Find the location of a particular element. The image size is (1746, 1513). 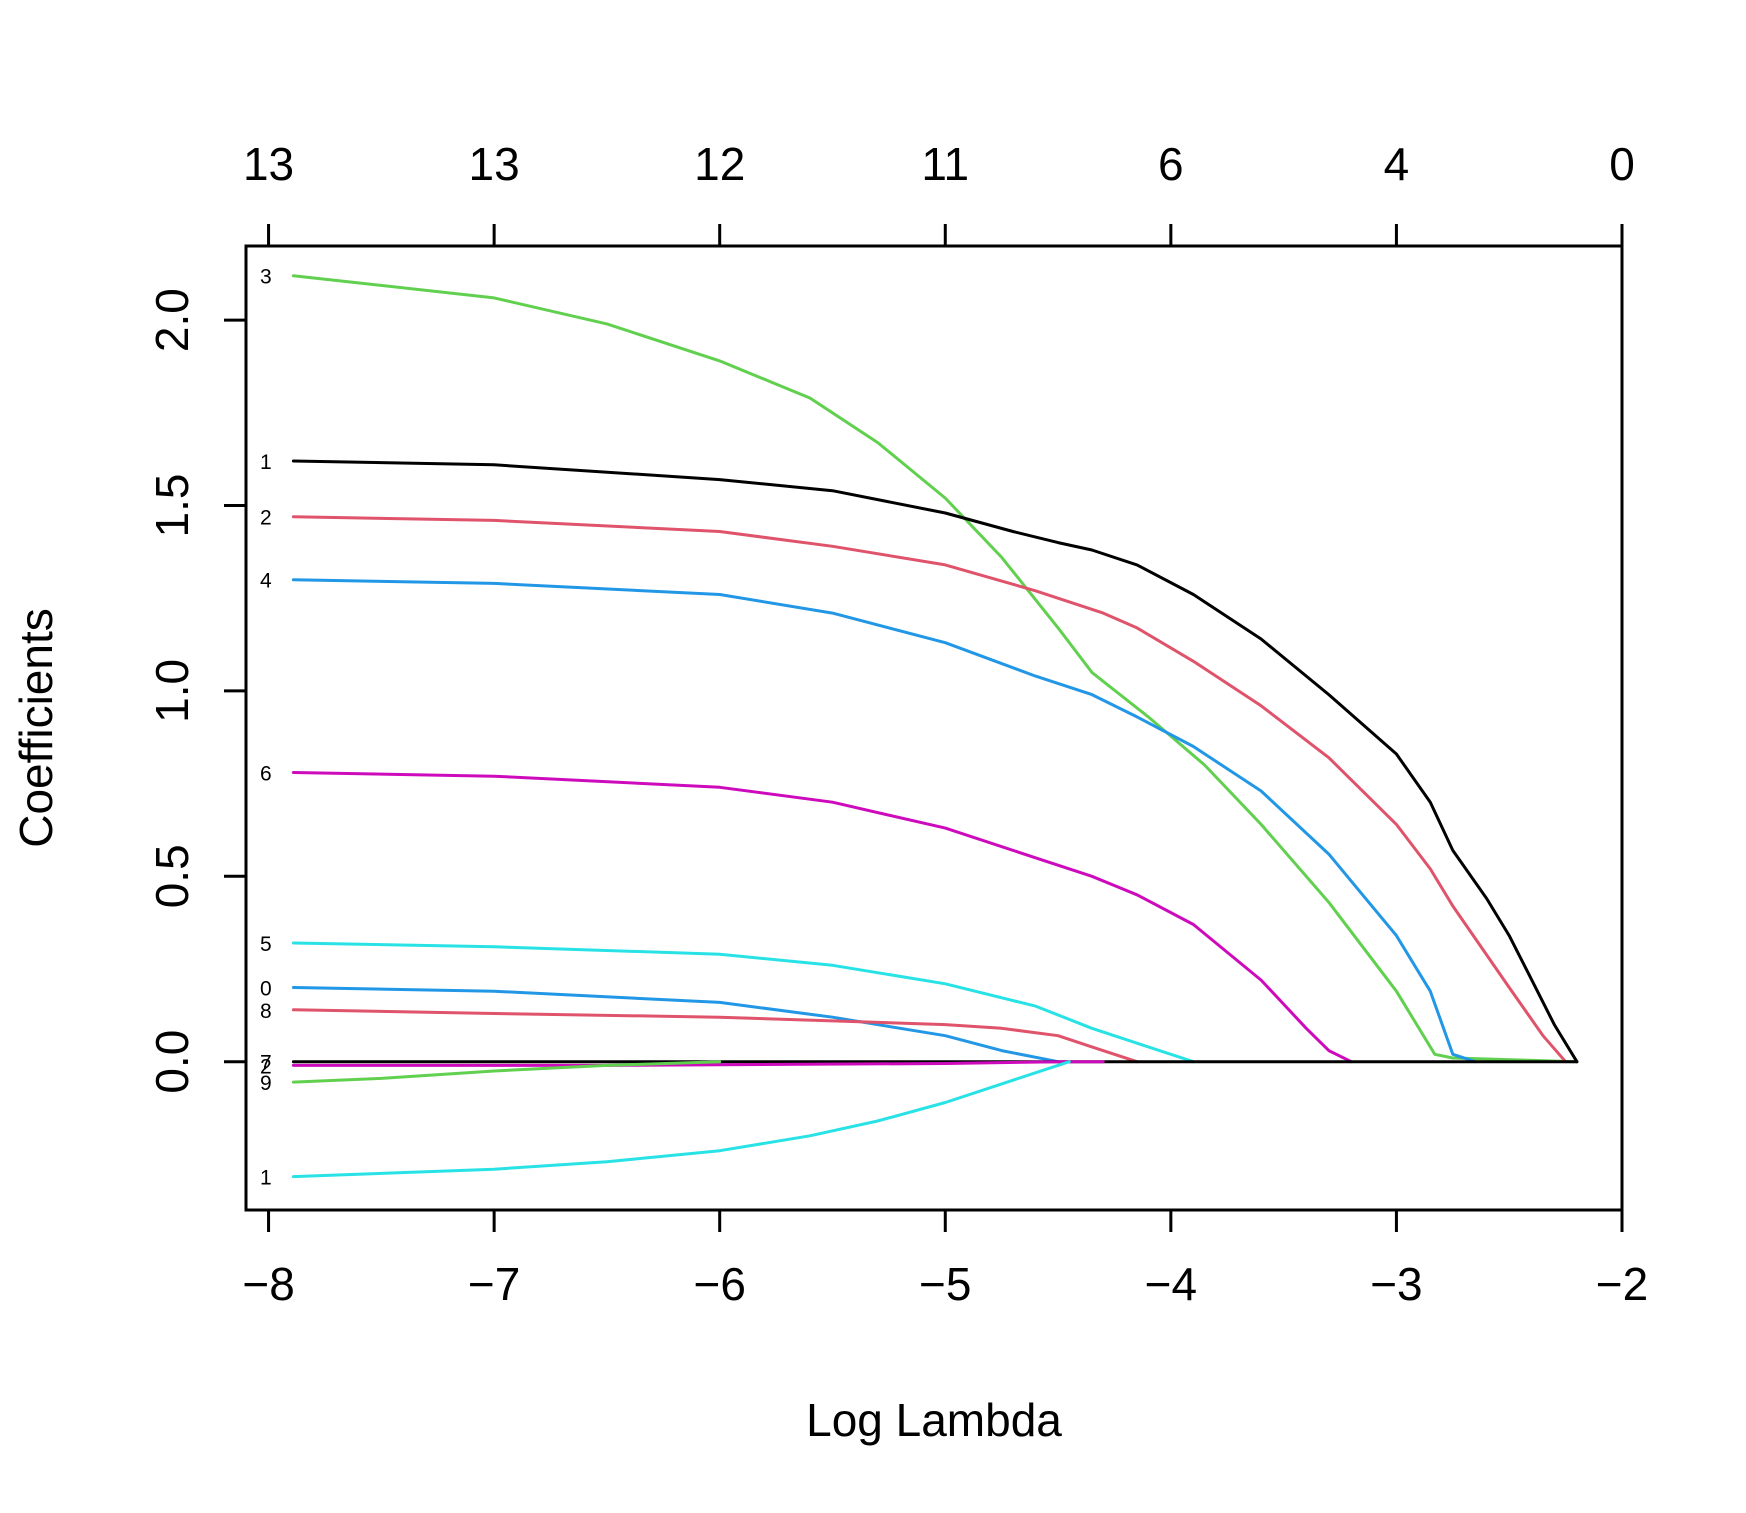

y-tick-label-1: 0.5 is located at coordinates (172, 876).